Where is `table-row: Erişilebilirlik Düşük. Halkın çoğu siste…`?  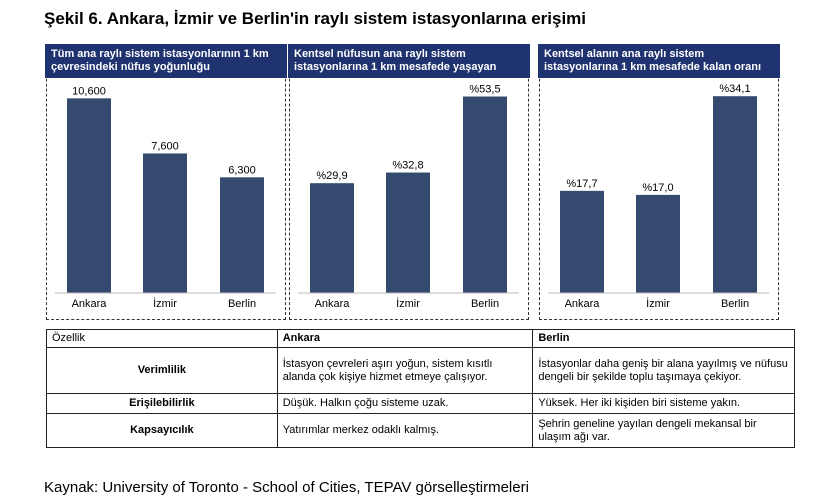 table-row: Erişilebilirlik Düşük. Halkın çoğu siste… is located at coordinates (420, 403).